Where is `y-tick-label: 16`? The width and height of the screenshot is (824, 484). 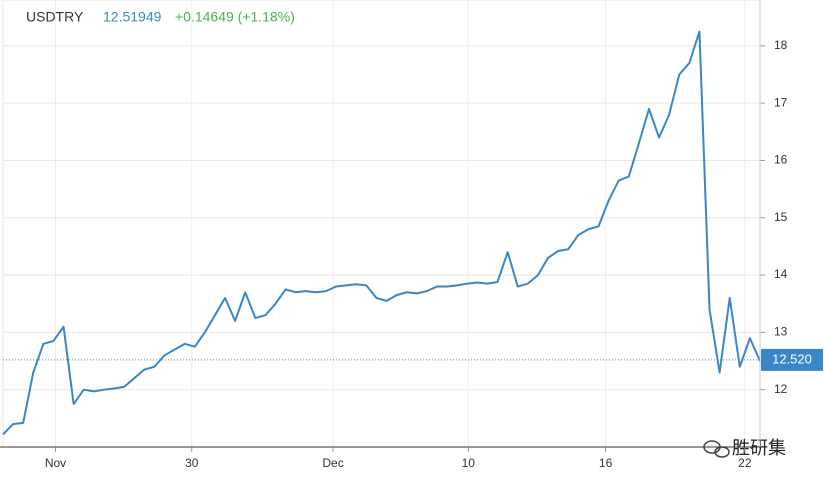 y-tick-label: 16 is located at coordinates (781, 160).